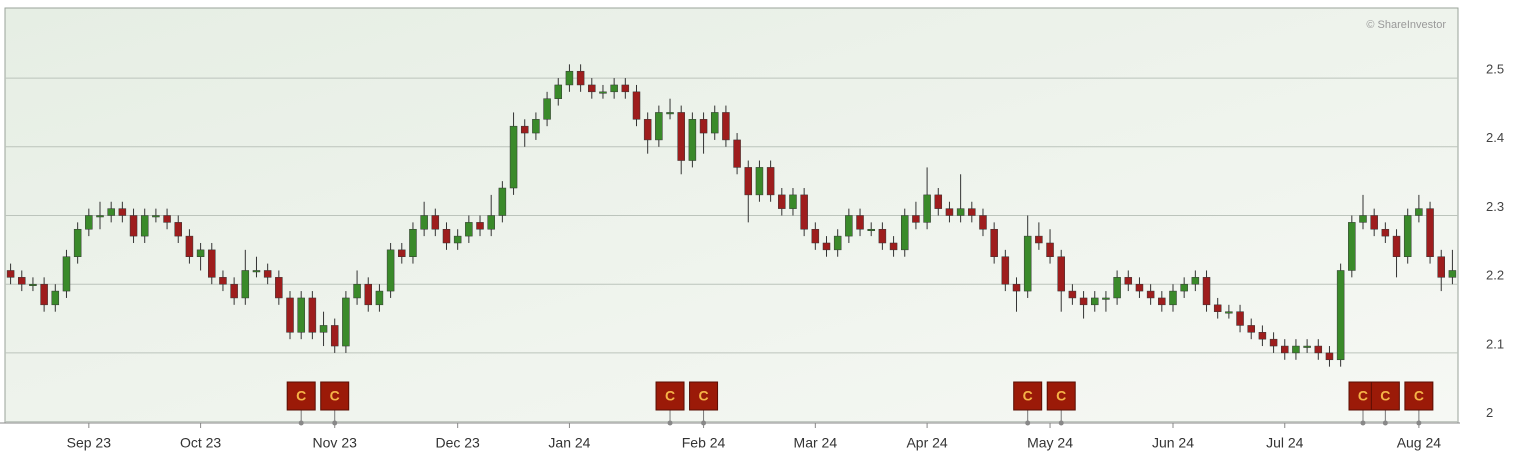 The image size is (1522, 455). What do you see at coordinates (1489, 412) in the screenshot?
I see `y-tick-label: 2` at bounding box center [1489, 412].